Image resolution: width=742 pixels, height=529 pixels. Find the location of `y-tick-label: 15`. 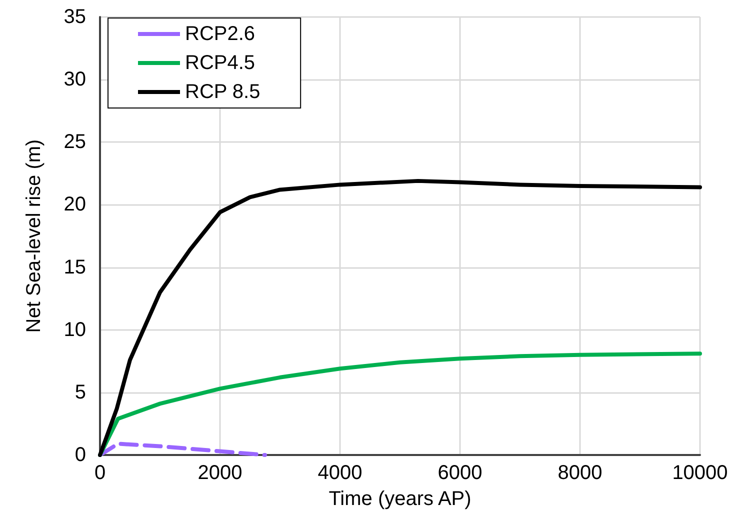

y-tick-label: 15 is located at coordinates (75, 267).